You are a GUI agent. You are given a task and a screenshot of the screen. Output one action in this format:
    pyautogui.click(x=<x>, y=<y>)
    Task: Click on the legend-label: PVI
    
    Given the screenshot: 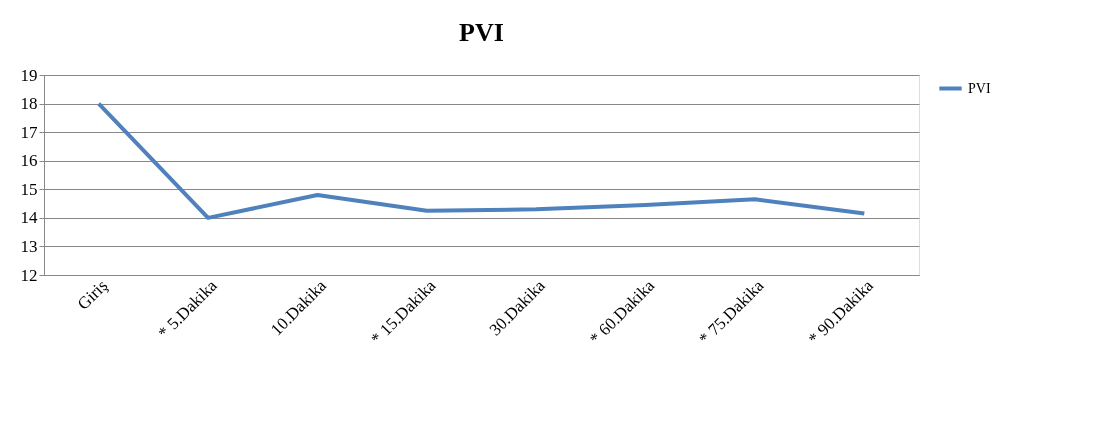 What is the action you would take?
    pyautogui.click(x=979, y=88)
    